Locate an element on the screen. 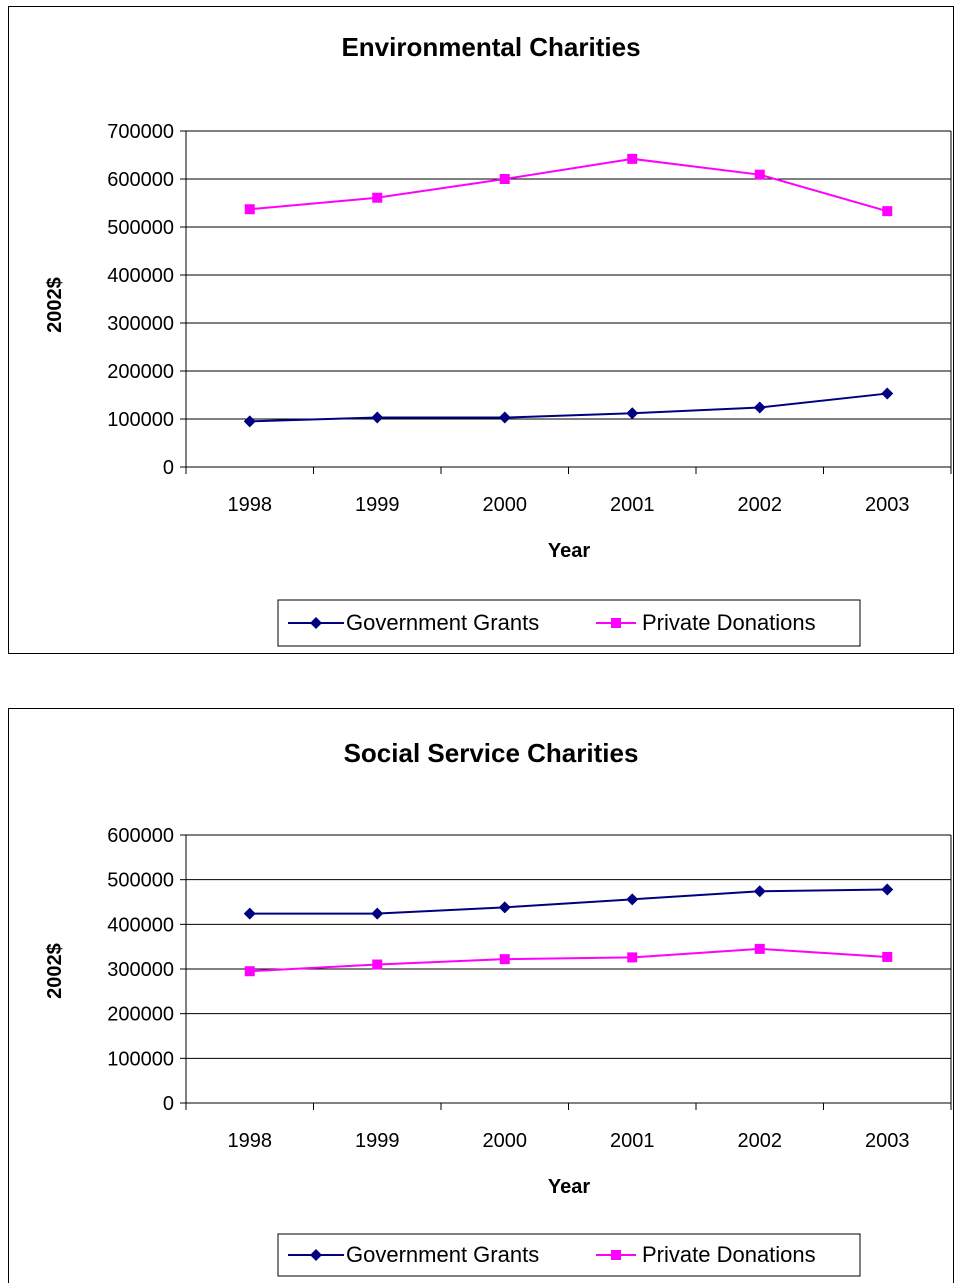 This screenshot has width=956, height=1284. chart-title: Environmental Charities is located at coordinates (490, 47).